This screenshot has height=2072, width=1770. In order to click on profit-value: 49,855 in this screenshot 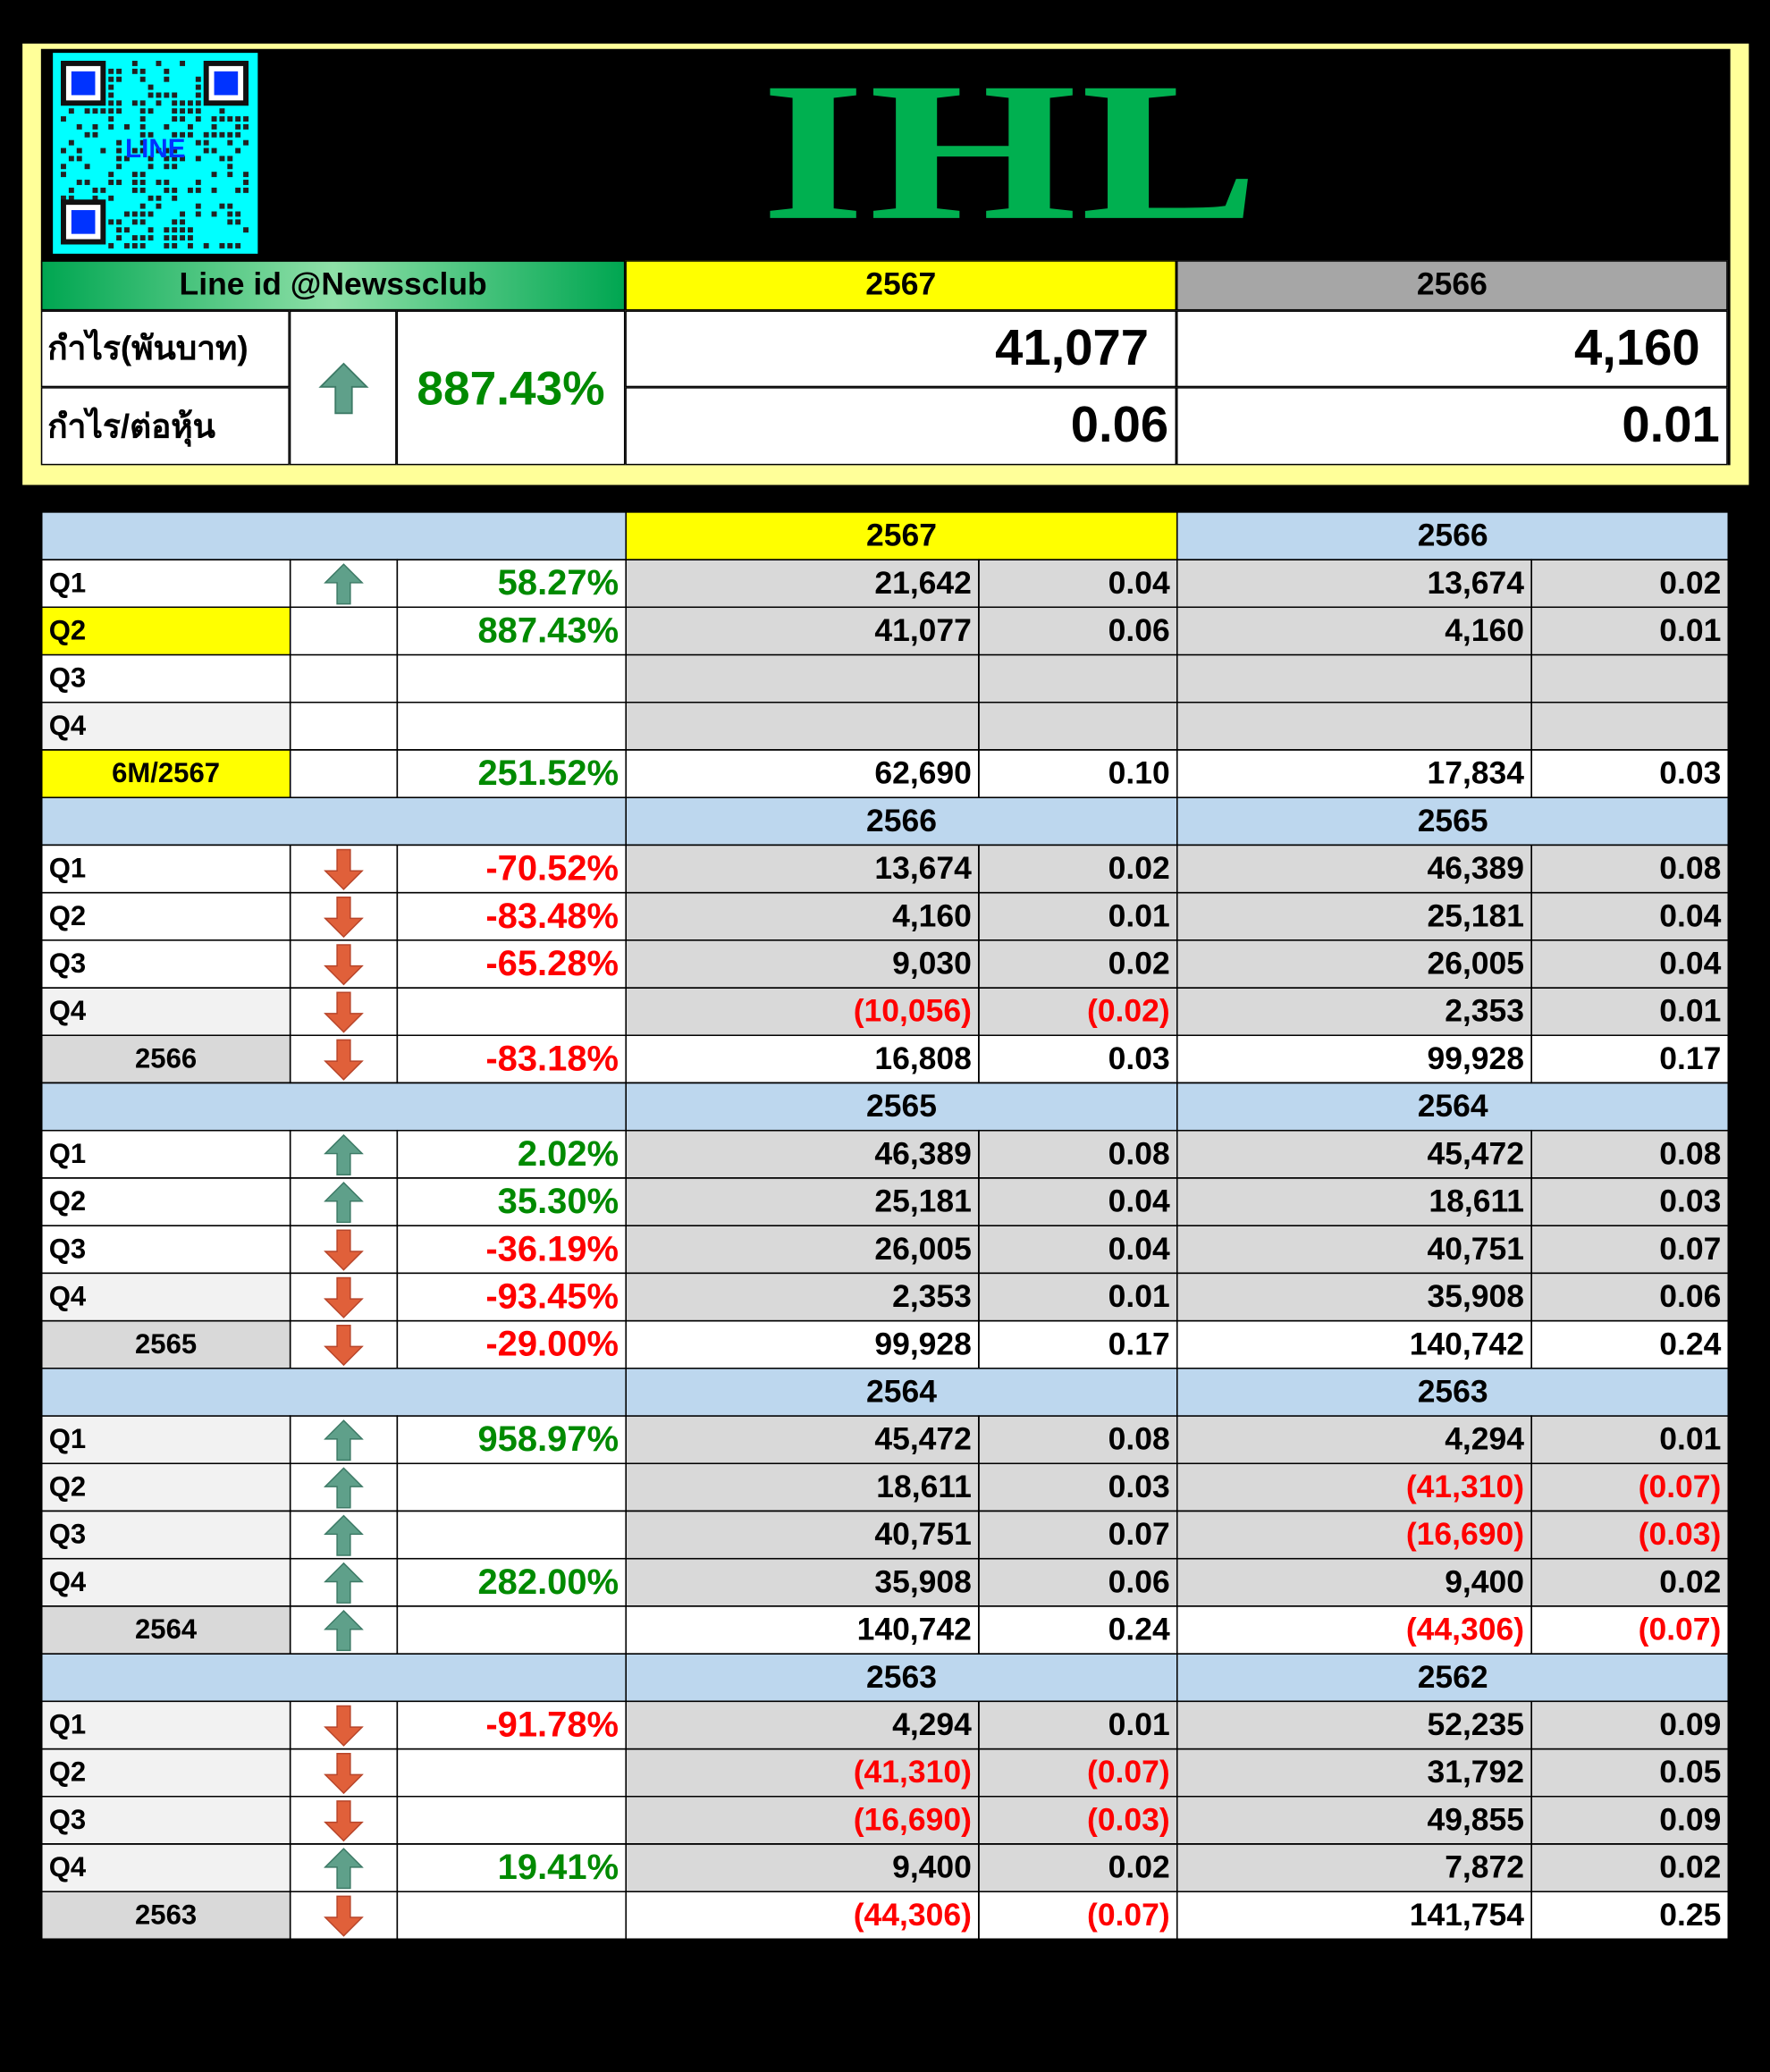, I will do `click(1354, 1820)`.